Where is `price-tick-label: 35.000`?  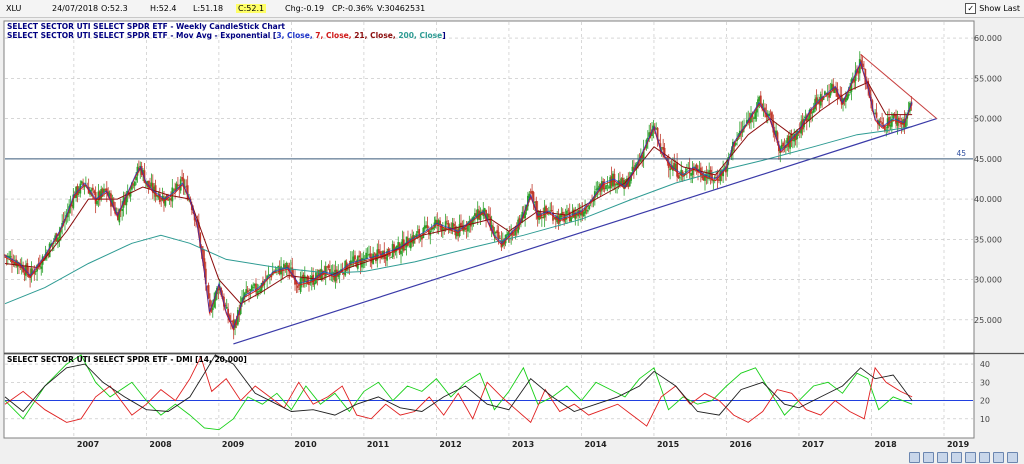 price-tick-label: 35.000 is located at coordinates (988, 239).